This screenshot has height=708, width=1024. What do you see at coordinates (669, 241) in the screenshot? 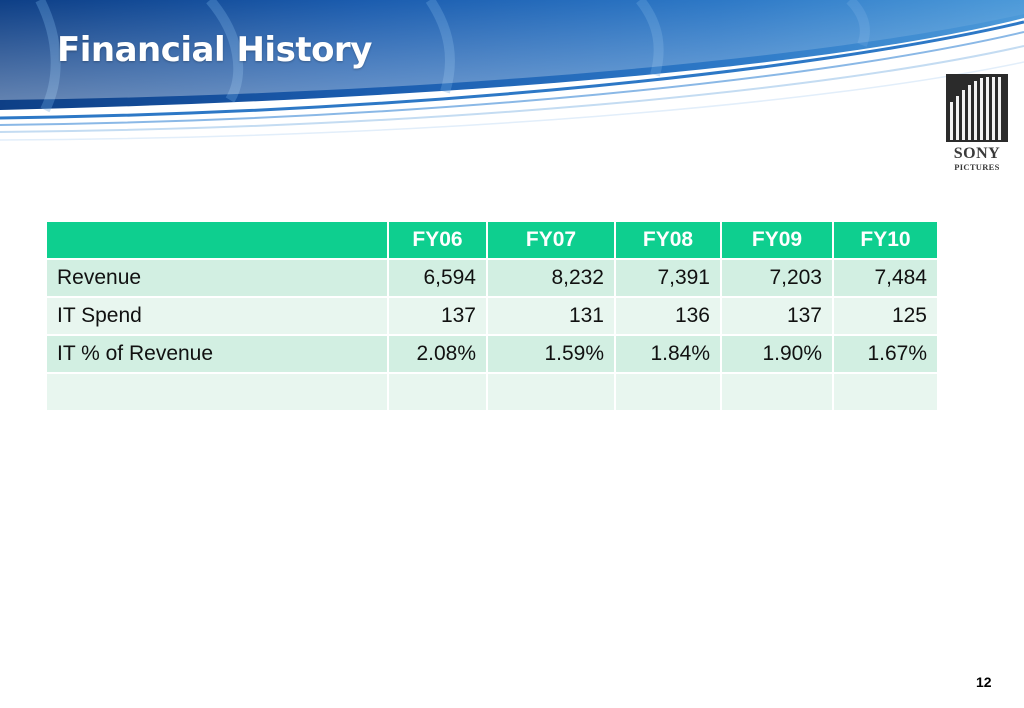
I see `column-header: FY08` at bounding box center [669, 241].